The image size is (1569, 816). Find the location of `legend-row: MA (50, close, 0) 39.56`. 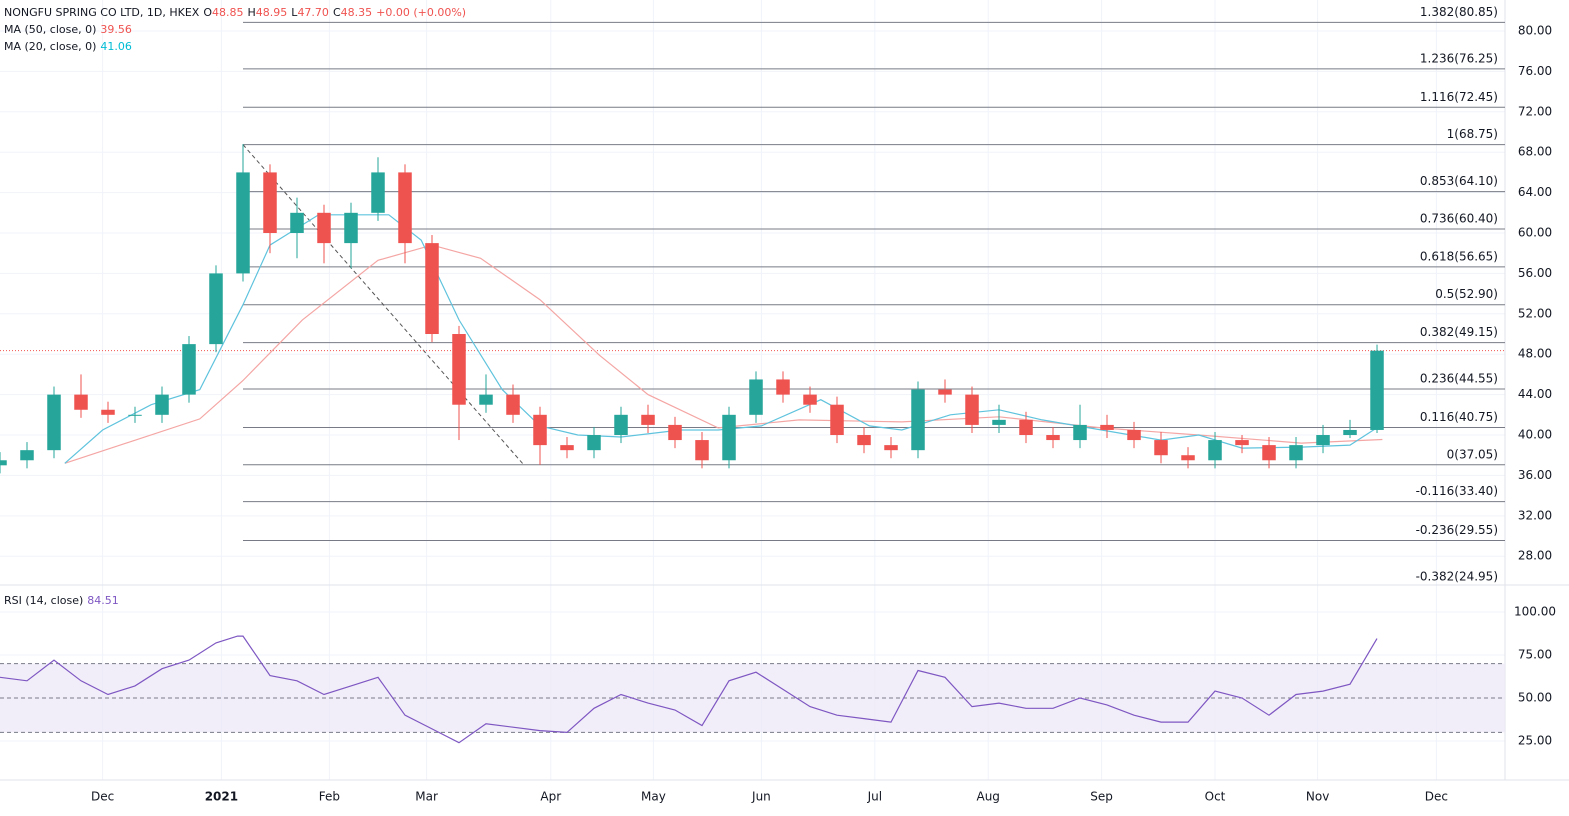

legend-row: MA (50, close, 0) 39.56 is located at coordinates (237, 29).